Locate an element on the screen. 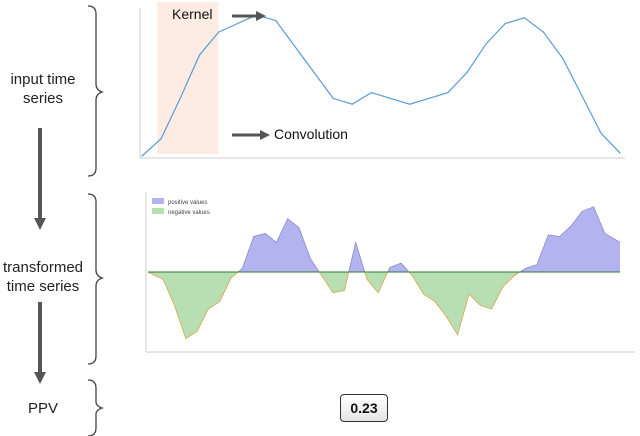 The width and height of the screenshot is (640, 436). negative-outline is located at coordinates (334, 306).